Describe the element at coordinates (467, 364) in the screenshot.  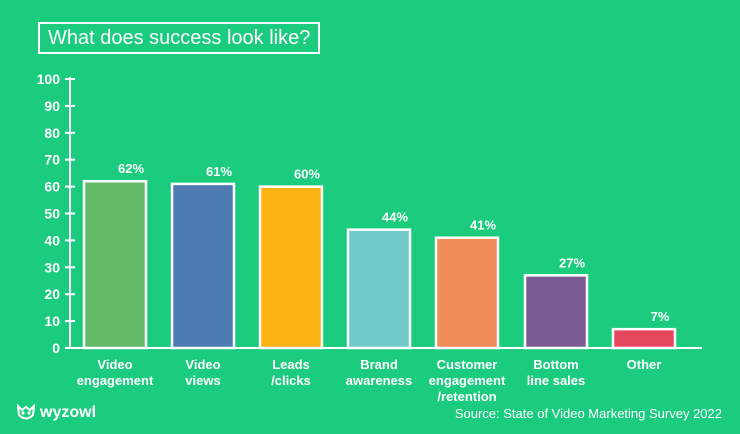
I see `x-tick-label: Customer` at that location.